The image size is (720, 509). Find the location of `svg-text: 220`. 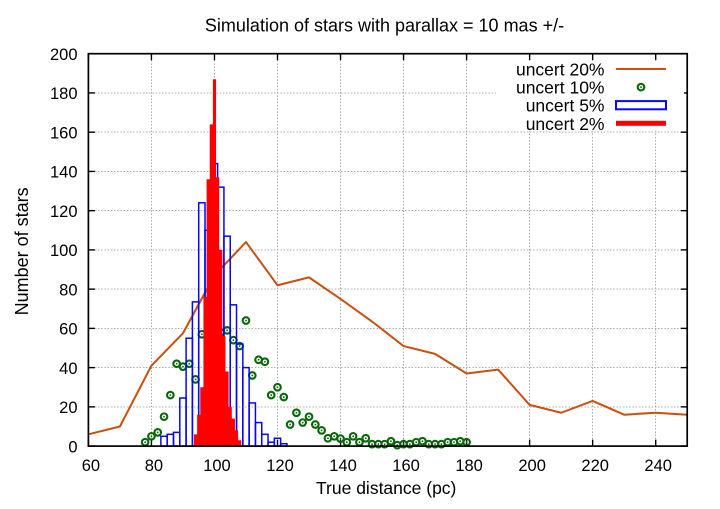

svg-text: 220 is located at coordinates (595, 466).